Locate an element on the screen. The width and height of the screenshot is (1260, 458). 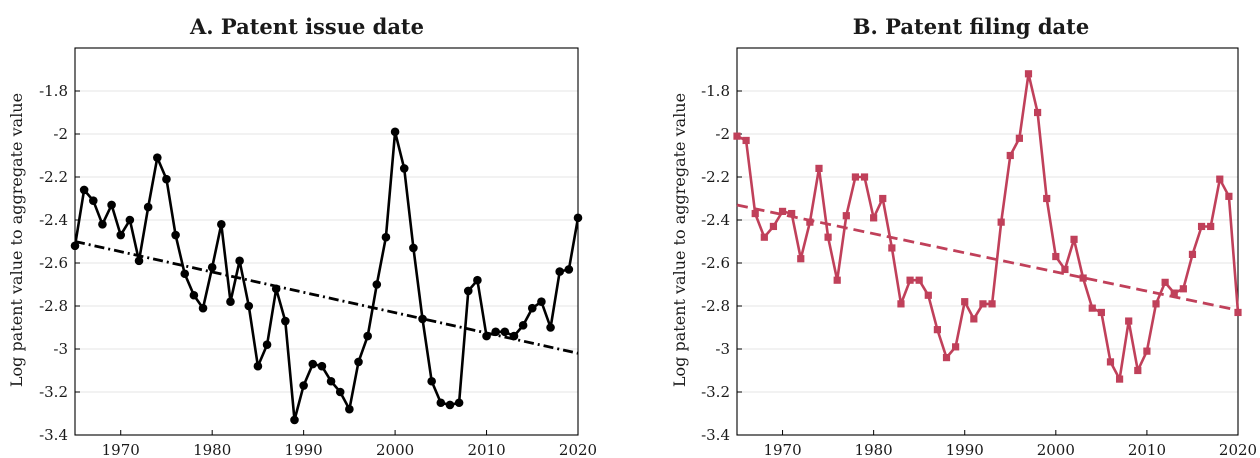
y-axis-label: Log patent value to aggregate value is located at coordinates (16, 240).